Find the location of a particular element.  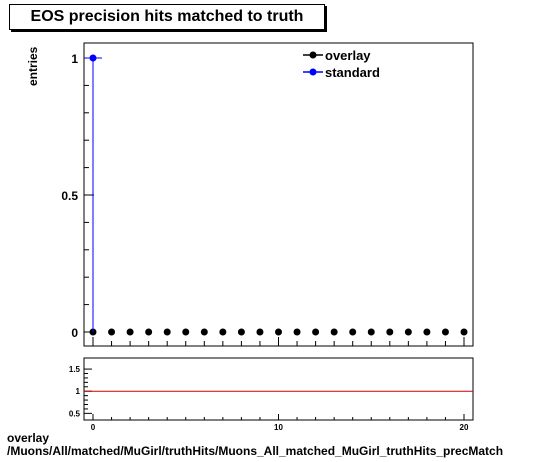

footer-line-1: overlay is located at coordinates (28, 438).